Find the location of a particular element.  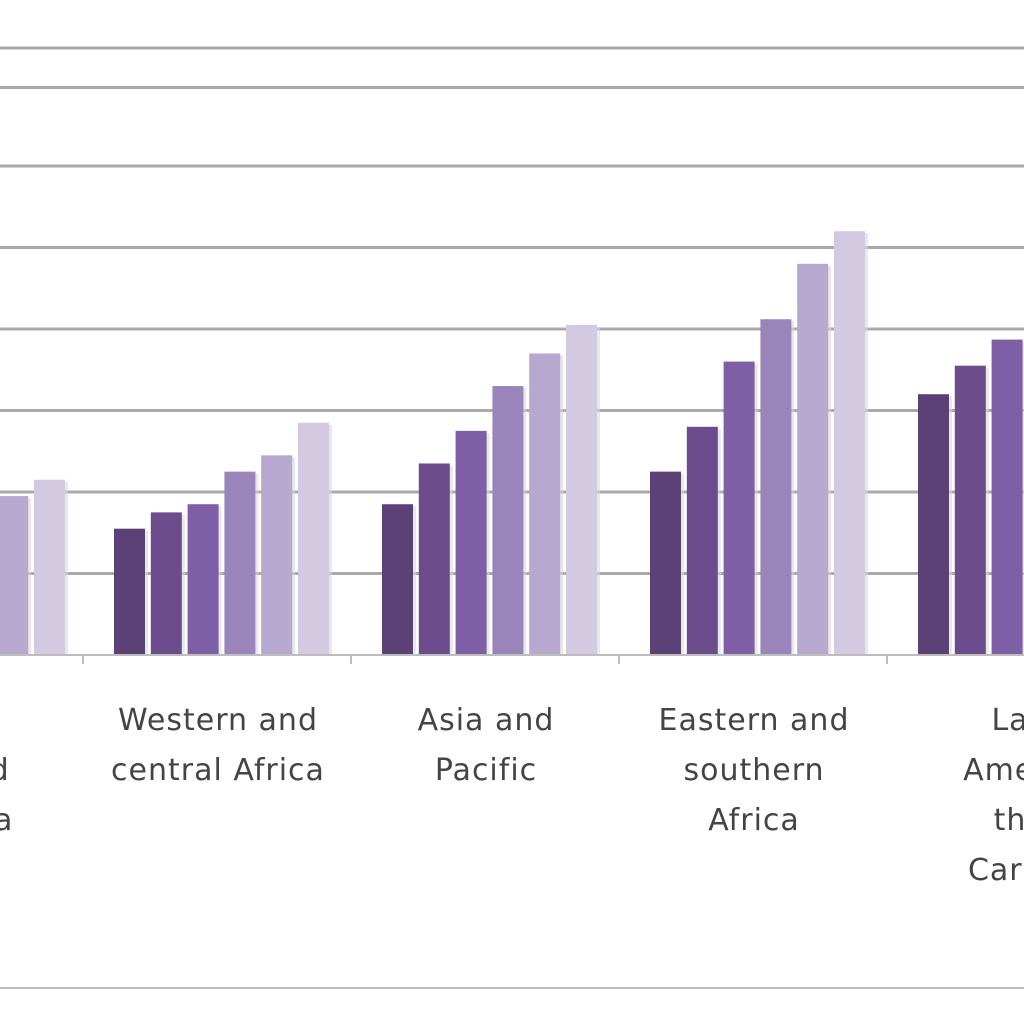

category-label-line: Asia is located at coordinates (6, 820).